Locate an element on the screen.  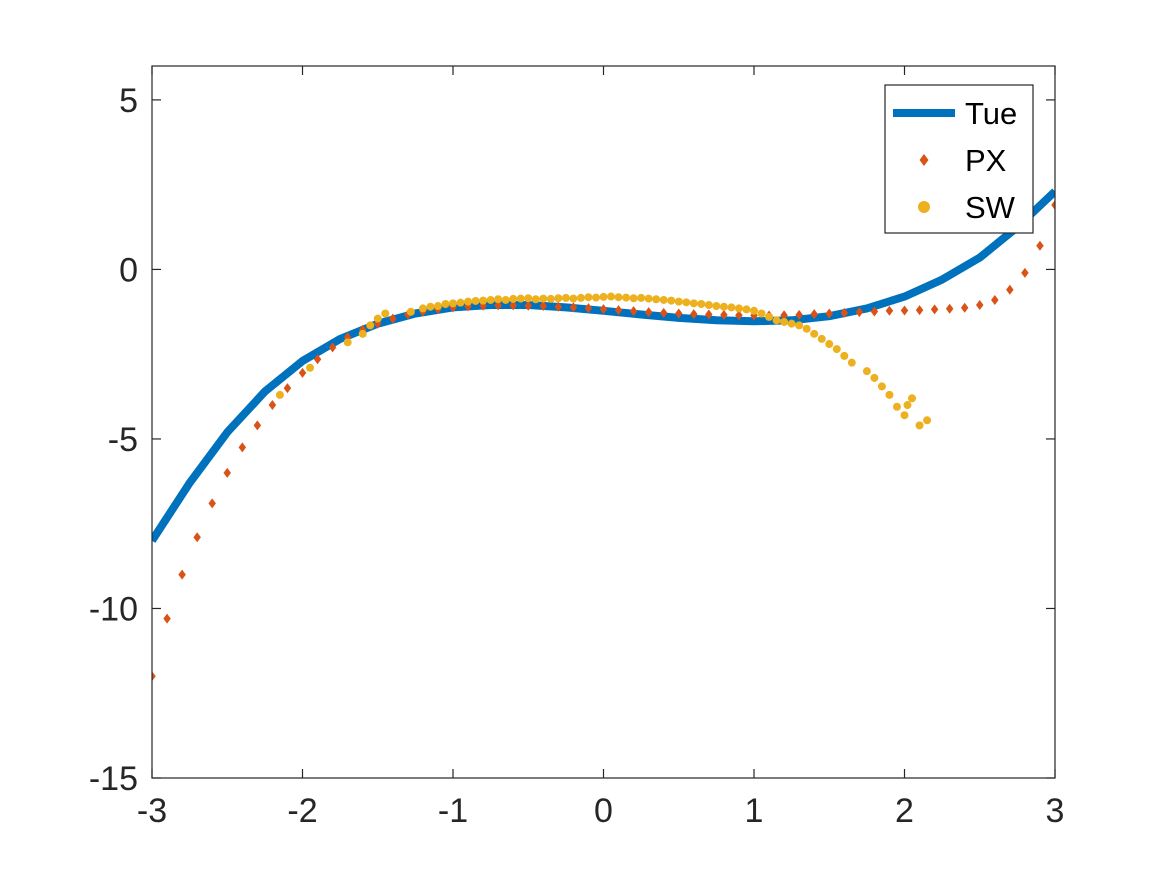
y-tick-label: -15 is located at coordinates (113, 779).